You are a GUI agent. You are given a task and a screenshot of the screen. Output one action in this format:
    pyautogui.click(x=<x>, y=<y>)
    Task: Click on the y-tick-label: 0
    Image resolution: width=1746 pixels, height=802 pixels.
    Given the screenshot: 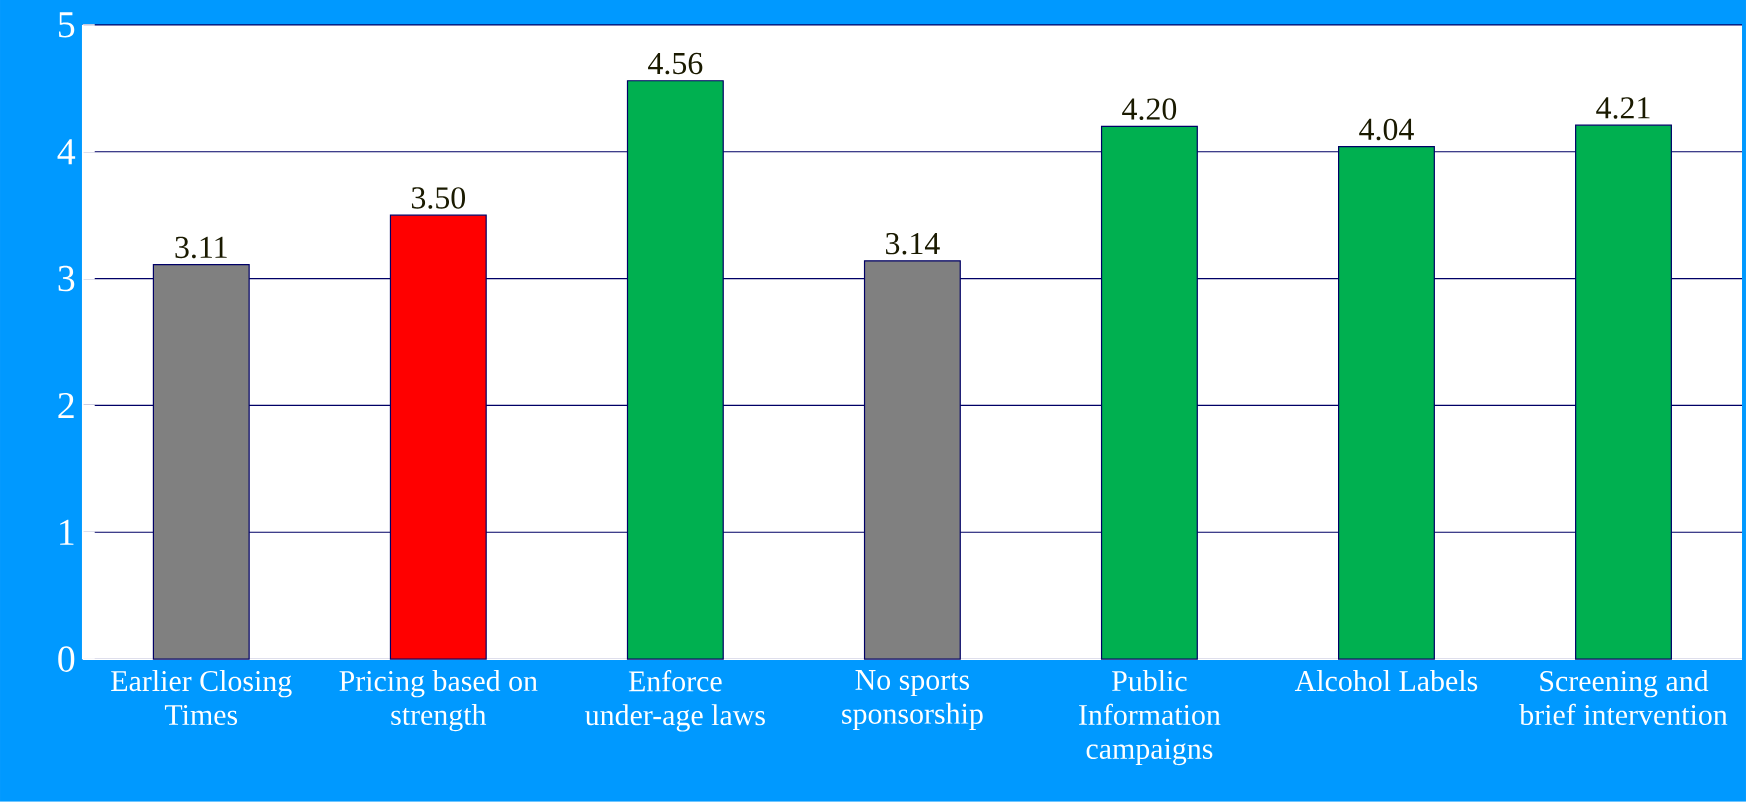 What is the action you would take?
    pyautogui.click(x=66, y=659)
    